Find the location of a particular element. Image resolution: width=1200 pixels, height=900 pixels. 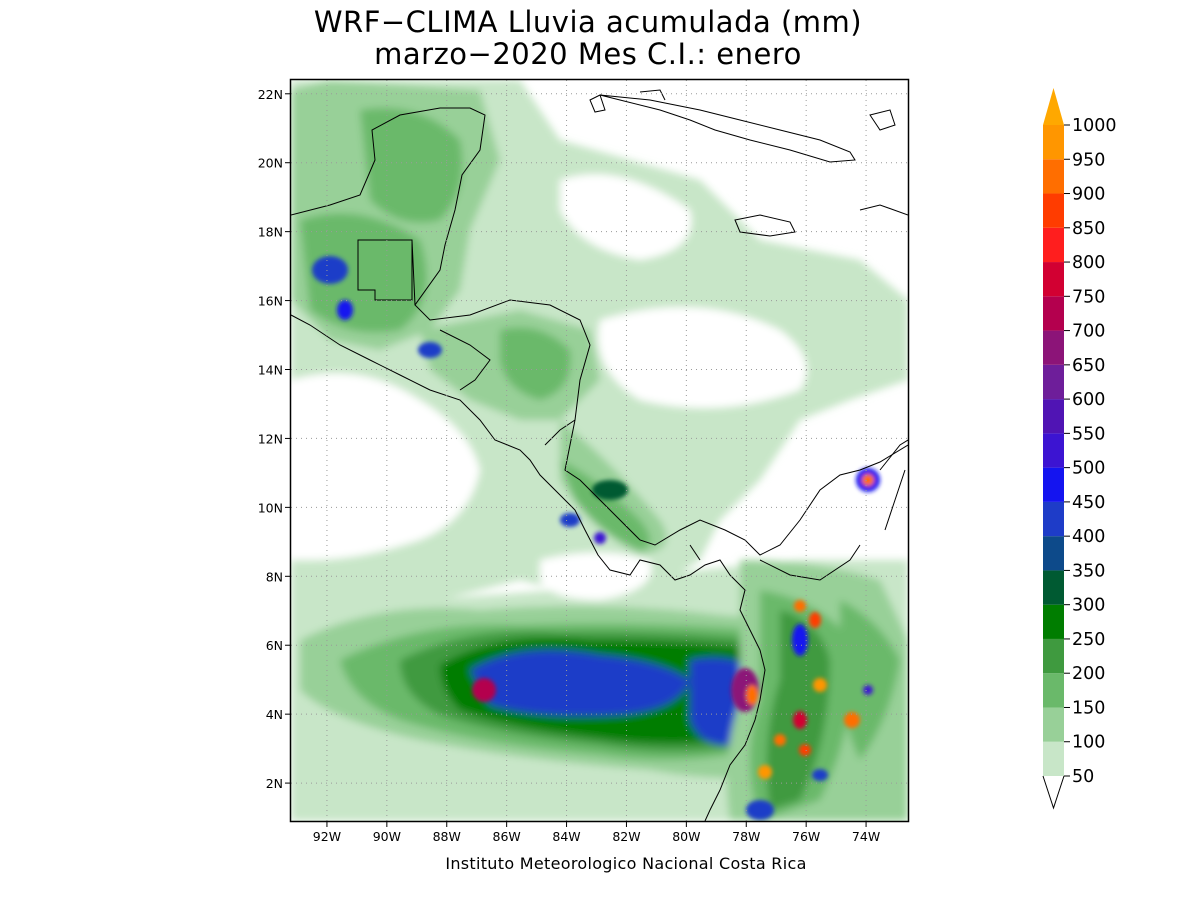

colorbar-level-label: 500 is located at coordinates (1088, 469).